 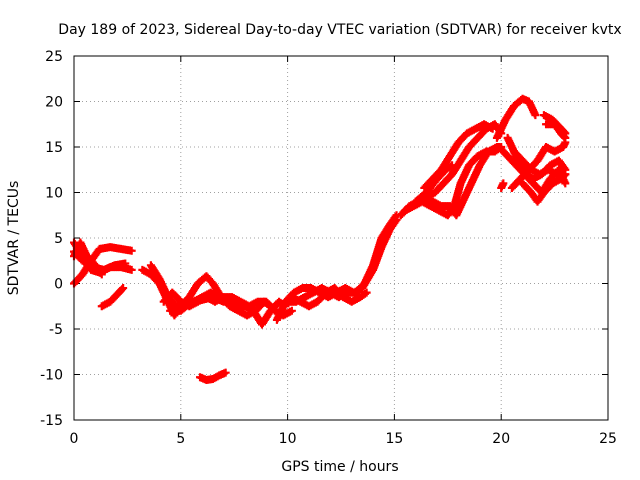 What do you see at coordinates (54, 57) in the screenshot?
I see `y-tick-label: 25` at bounding box center [54, 57].